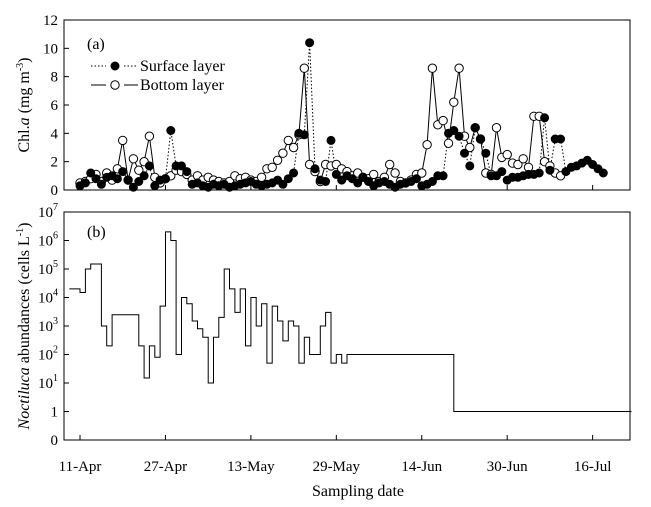 The width and height of the screenshot is (651, 507). Describe the element at coordinates (55, 191) in the screenshot. I see `y-tick-label-a: 0` at that location.